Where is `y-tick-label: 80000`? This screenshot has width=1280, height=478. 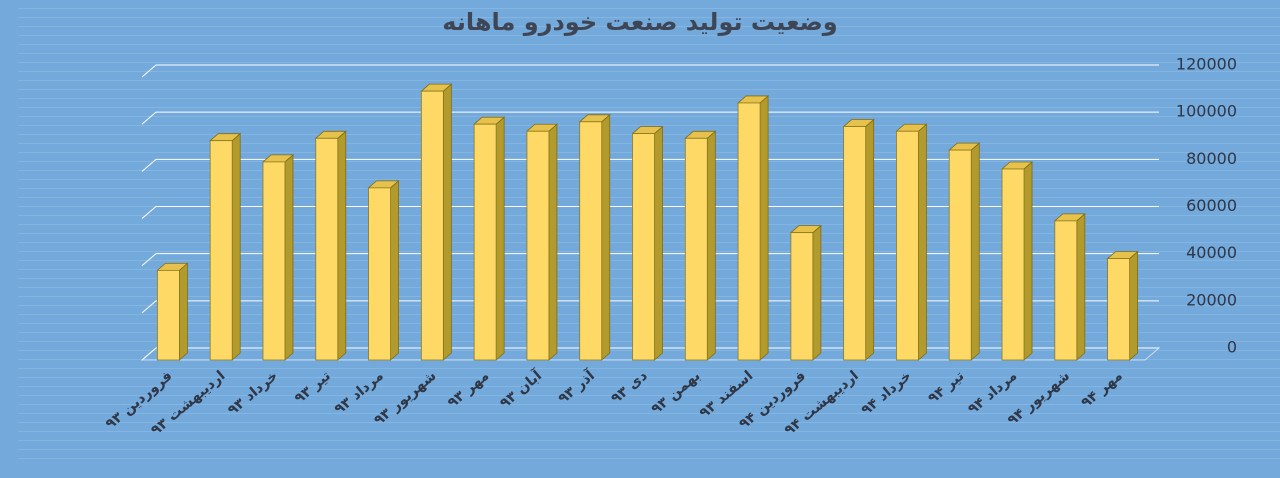 y-tick-label: 80000 is located at coordinates (1211, 158).